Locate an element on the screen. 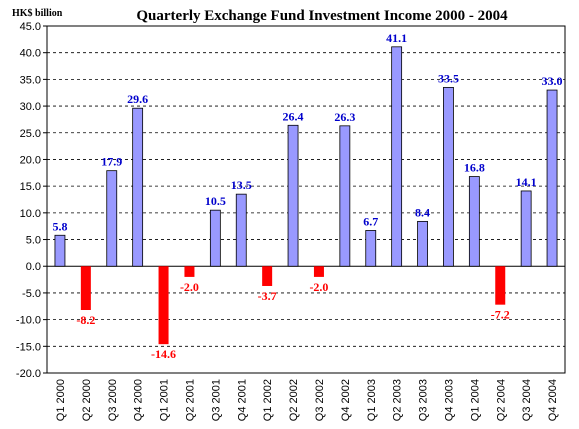  data-label: -3.7 is located at coordinates (267, 296).